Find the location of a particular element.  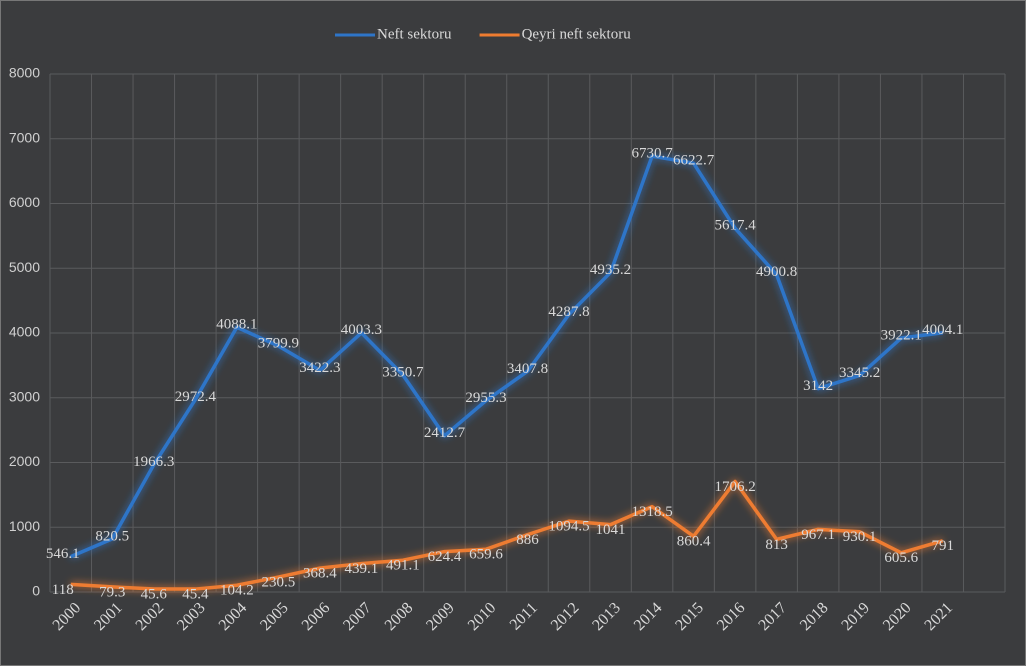

data-label: 368.4 is located at coordinates (320, 574).